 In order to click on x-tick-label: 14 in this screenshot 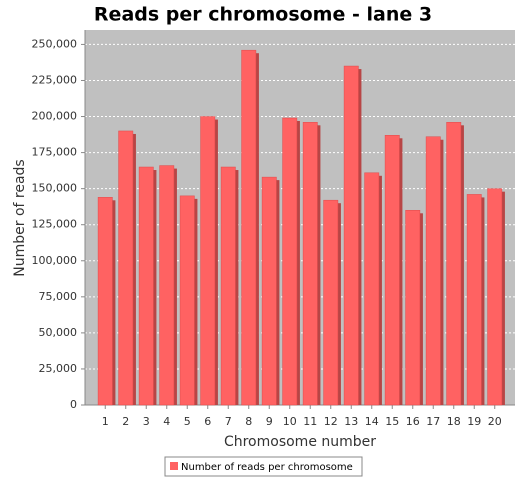, I will do `click(372, 421)`.